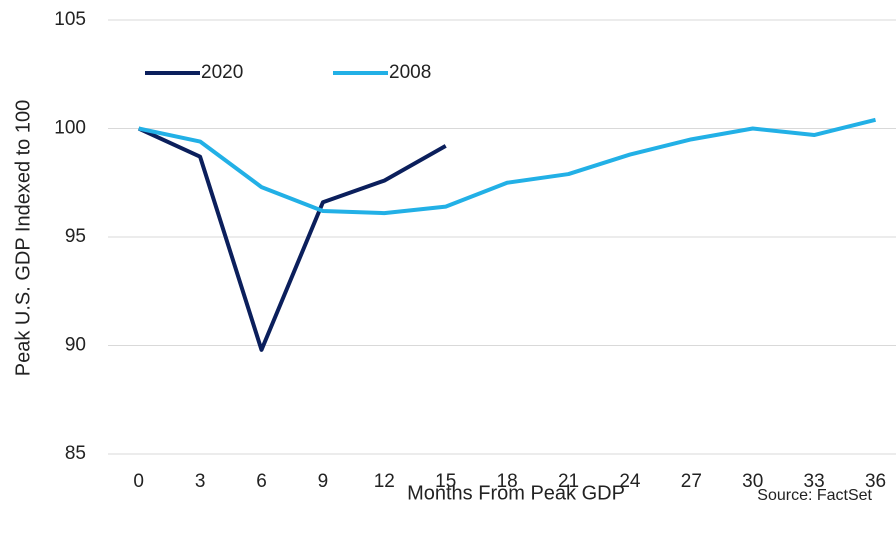 This screenshot has width=896, height=534. Describe the element at coordinates (75, 453) in the screenshot. I see `y-tick-label: 85` at that location.